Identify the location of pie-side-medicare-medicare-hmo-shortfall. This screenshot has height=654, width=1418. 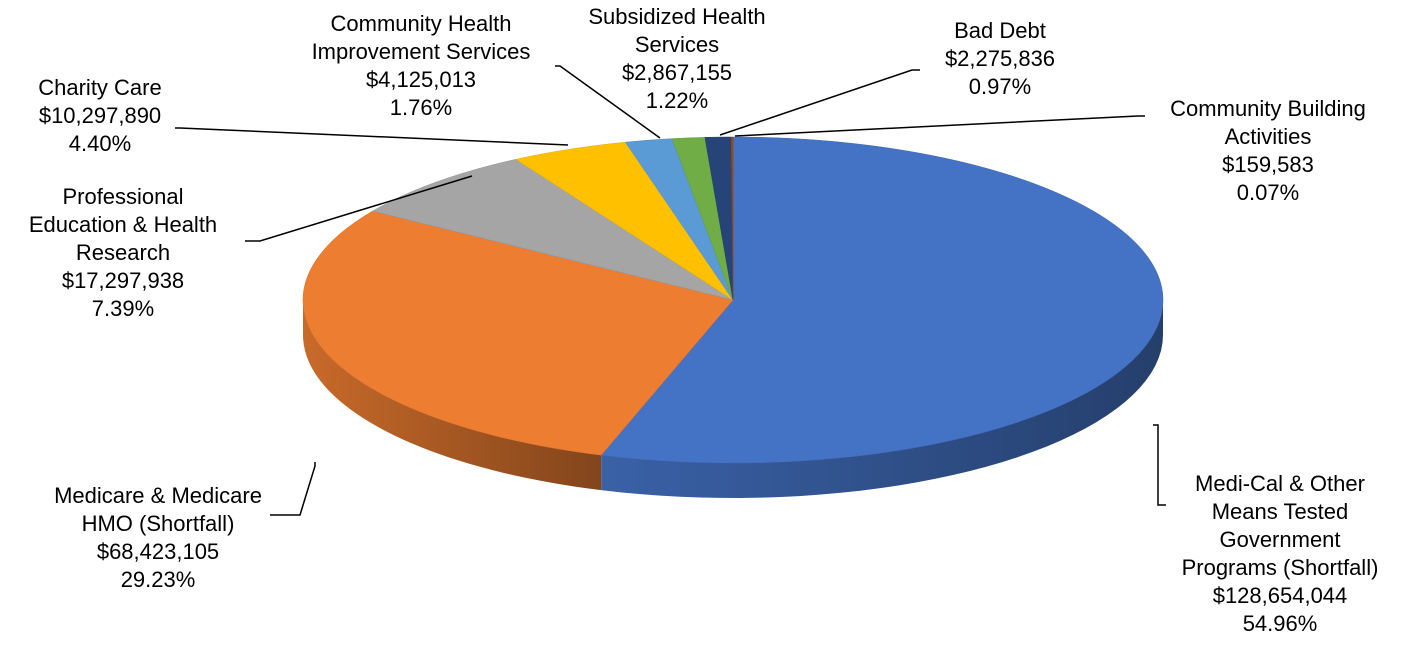
(452, 395).